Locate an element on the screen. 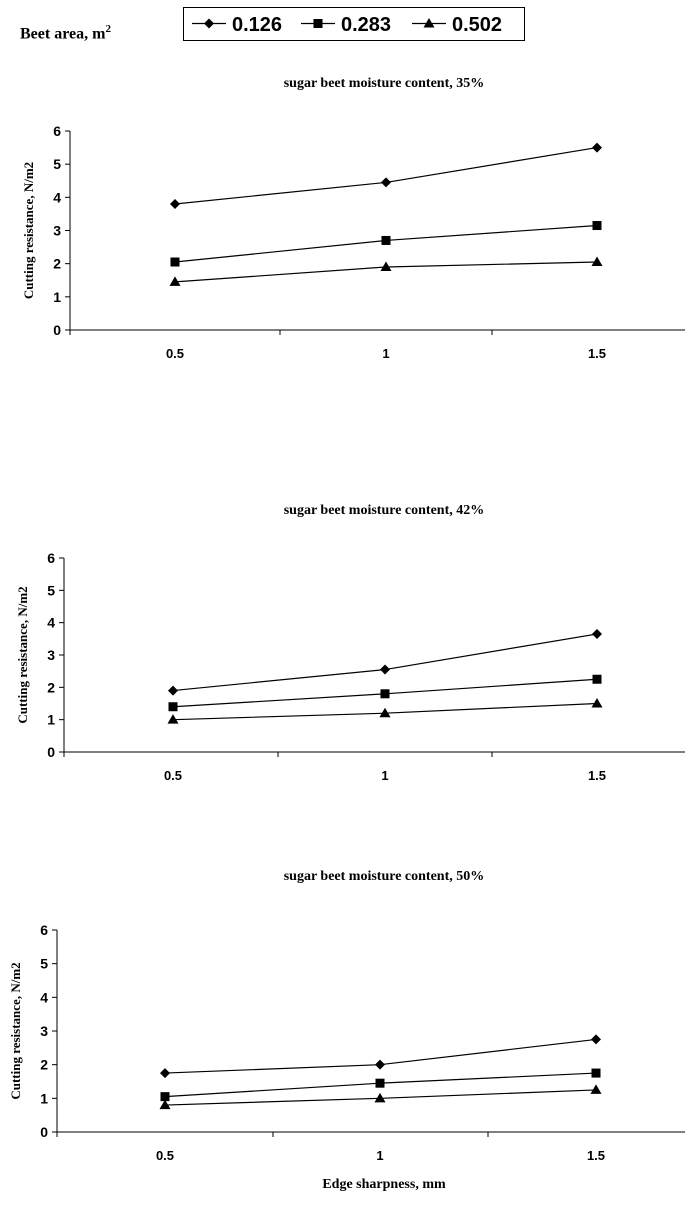  legend-title: Beet area, m2 is located at coordinates (65, 33).